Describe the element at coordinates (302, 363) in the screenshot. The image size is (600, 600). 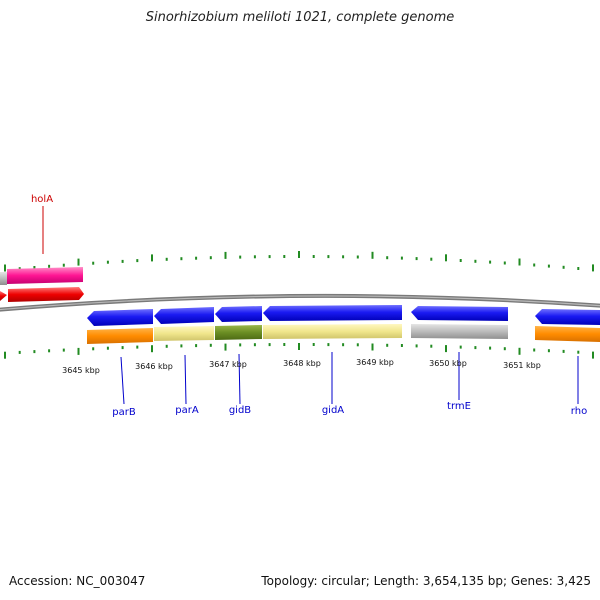
I see `scale-label: 3648 kbp` at that location.